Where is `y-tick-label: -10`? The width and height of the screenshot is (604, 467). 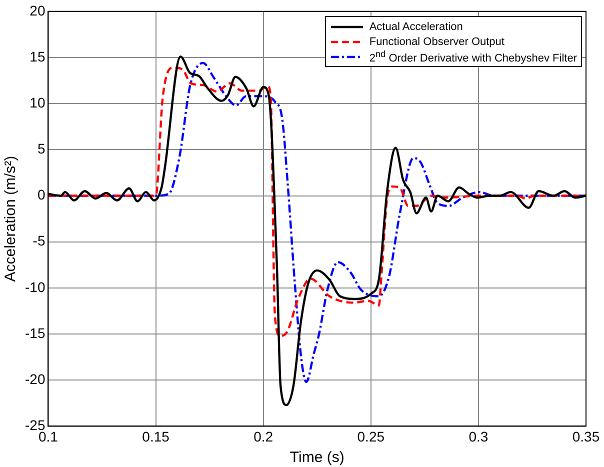 y-tick-label: -10 is located at coordinates (35, 286).